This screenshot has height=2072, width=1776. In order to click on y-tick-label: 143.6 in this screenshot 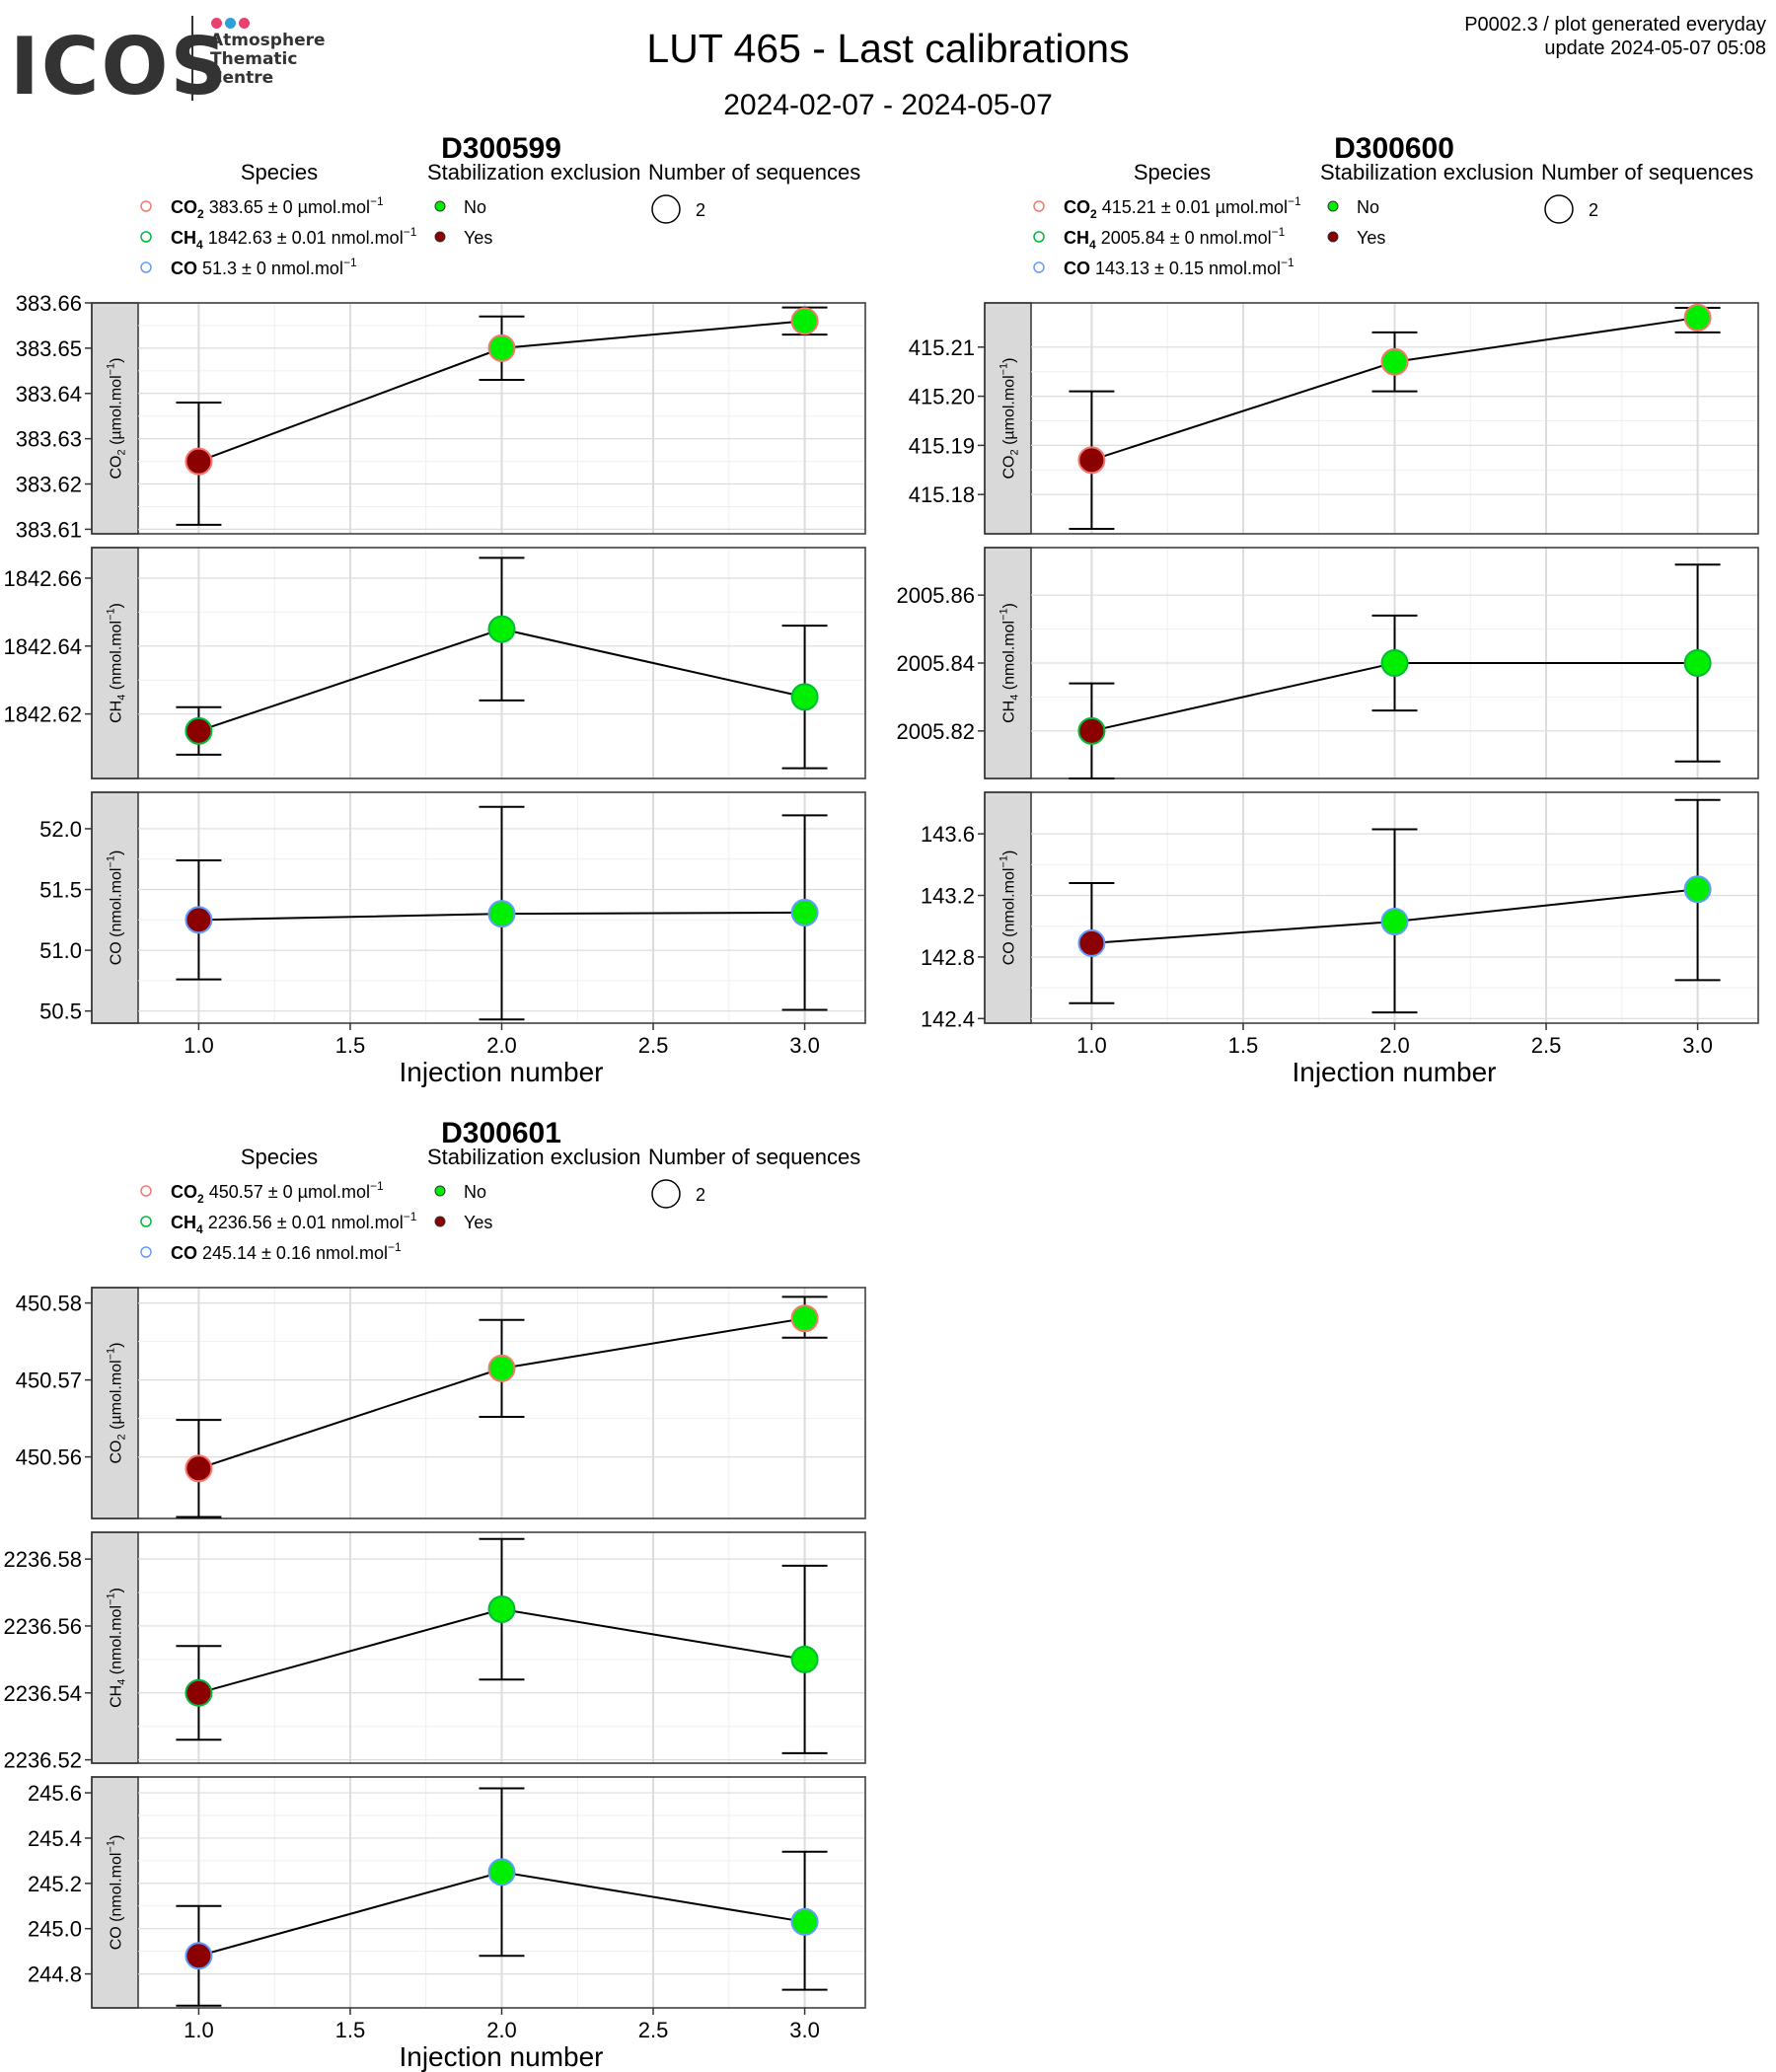, I will do `click(948, 835)`.